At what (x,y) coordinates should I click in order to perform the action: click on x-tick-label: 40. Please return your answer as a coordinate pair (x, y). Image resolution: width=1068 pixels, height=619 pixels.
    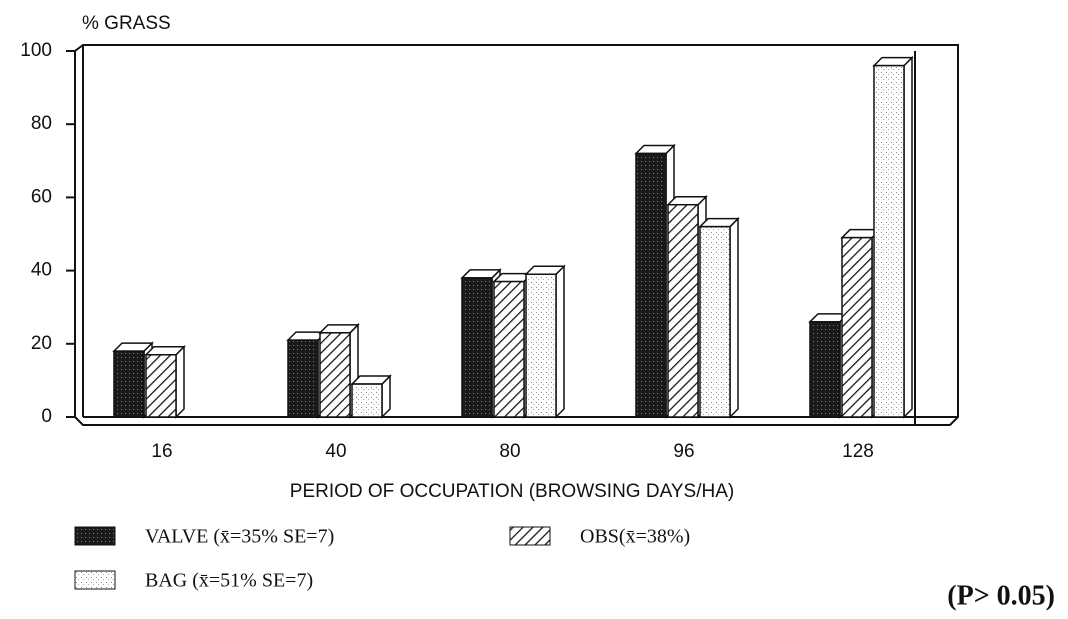
    Looking at the image, I should click on (335, 451).